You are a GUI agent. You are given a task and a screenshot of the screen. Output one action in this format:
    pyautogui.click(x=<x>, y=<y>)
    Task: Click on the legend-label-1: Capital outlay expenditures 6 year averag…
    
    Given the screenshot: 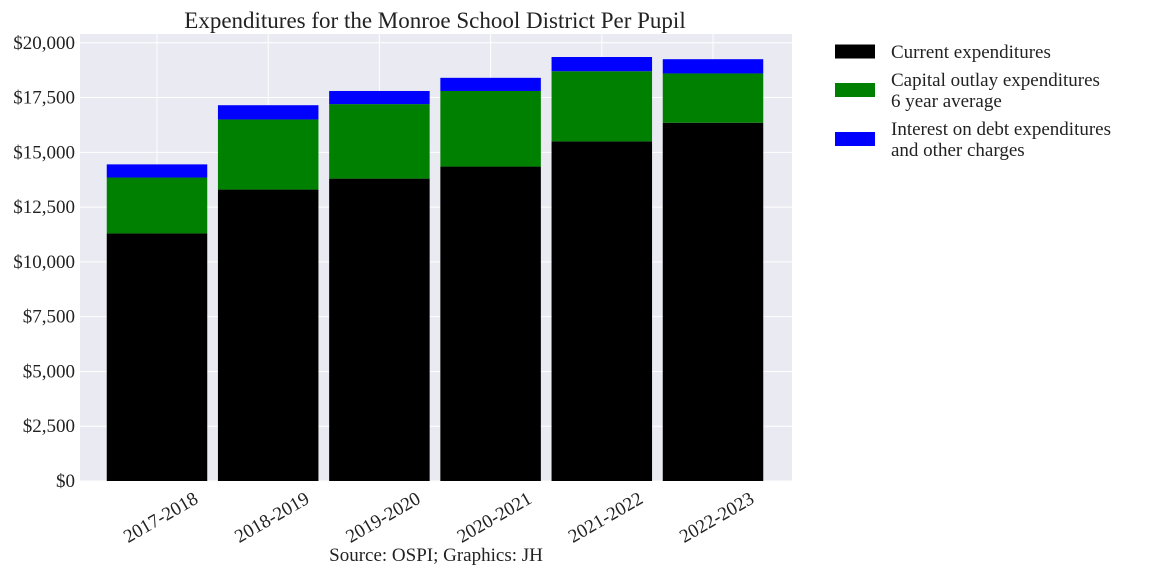 What is the action you would take?
    pyautogui.click(x=995, y=91)
    